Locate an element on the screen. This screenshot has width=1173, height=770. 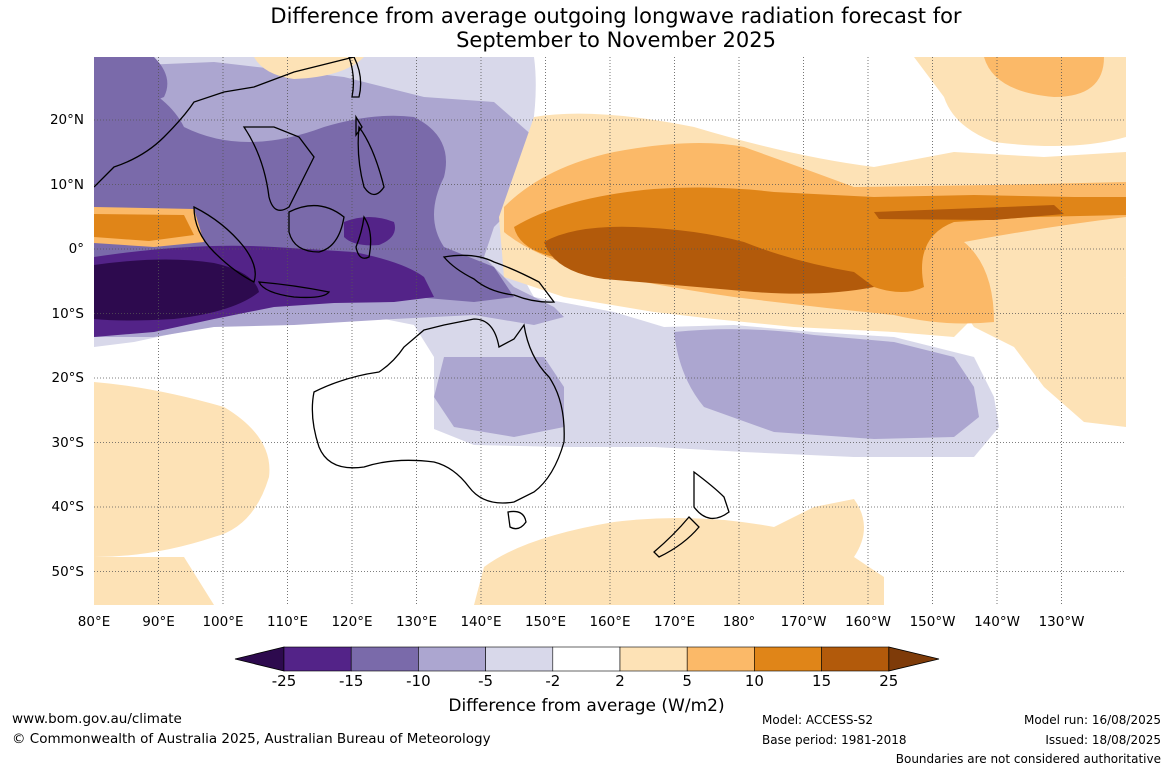
taiwan-coastline is located at coordinates (359, 125).